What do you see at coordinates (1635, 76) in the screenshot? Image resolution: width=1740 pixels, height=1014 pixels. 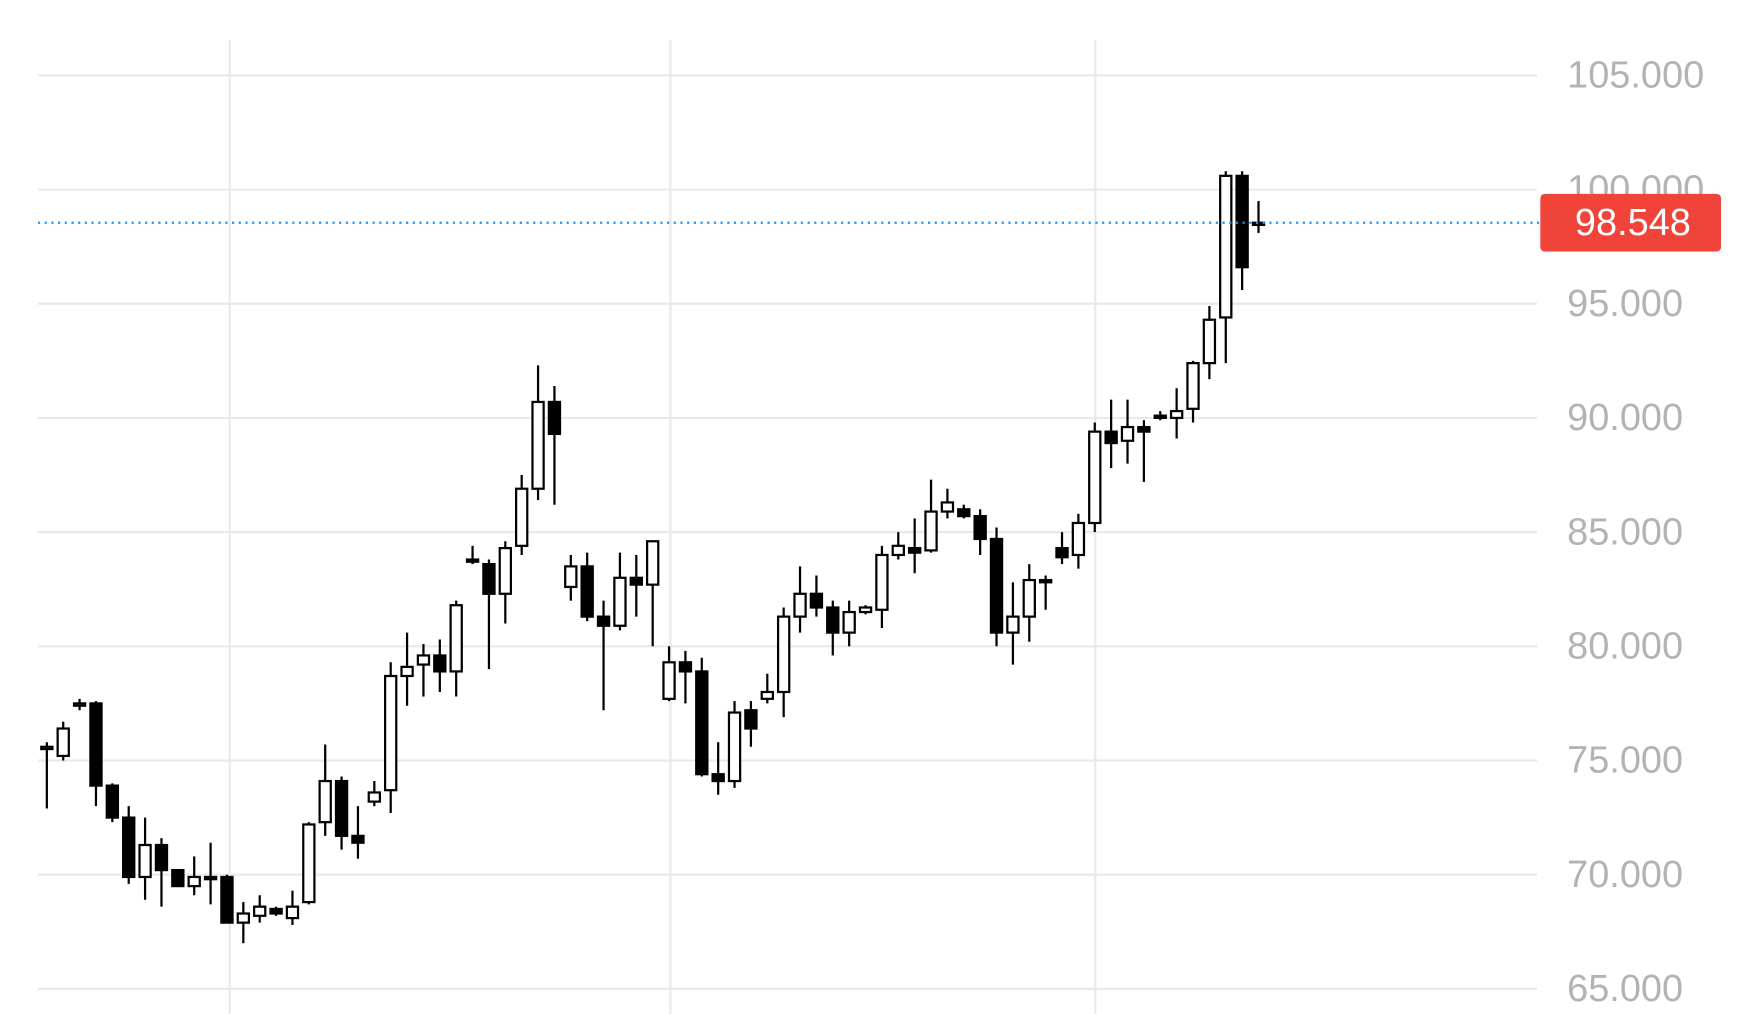 I see `y-tick-label: 105.000` at bounding box center [1635, 76].